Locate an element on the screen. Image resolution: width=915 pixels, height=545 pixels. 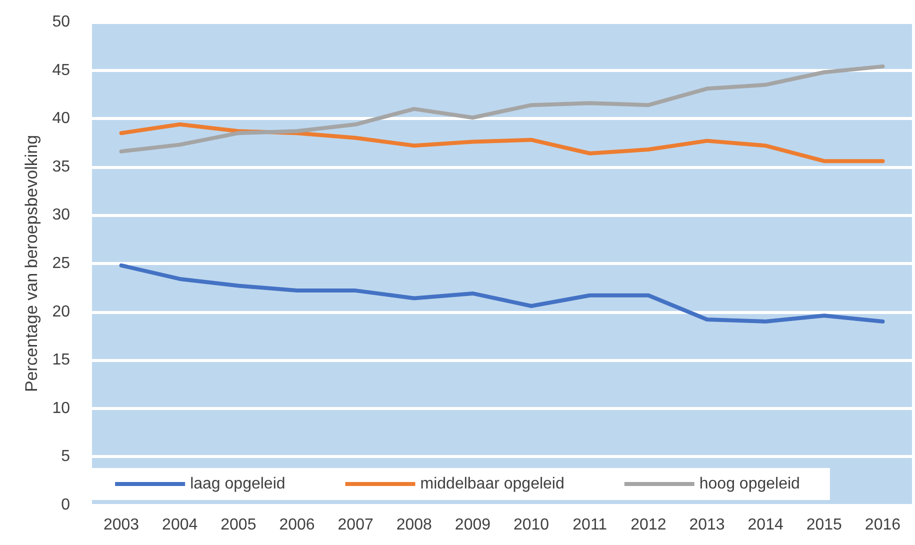
y-tick-label: 30 is located at coordinates (61, 215).